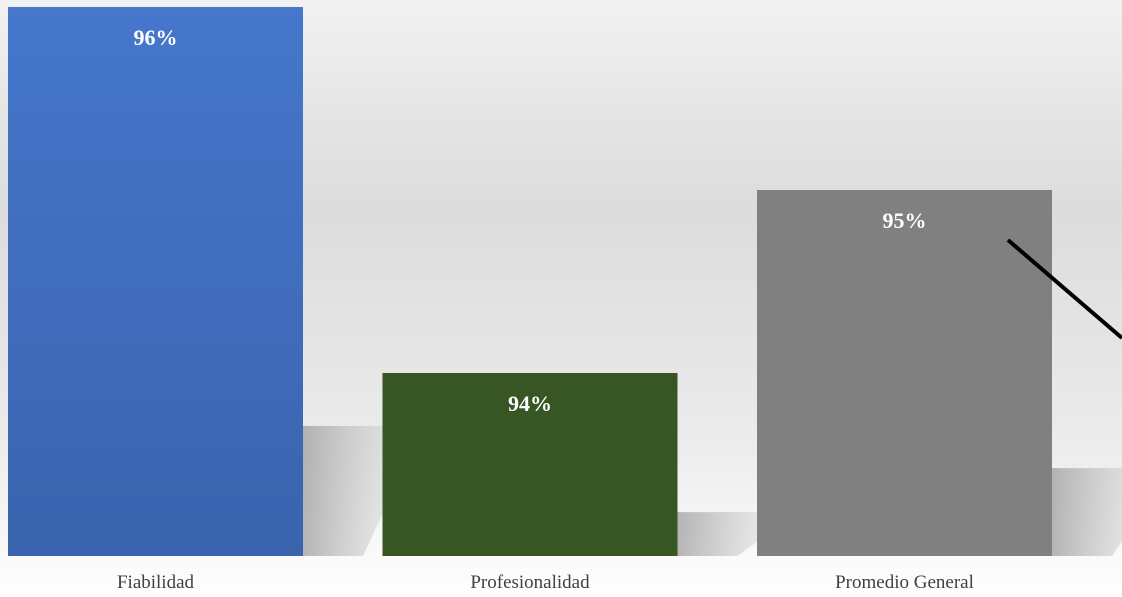  Describe the element at coordinates (530, 582) in the screenshot. I see `category-label: Profesionalidad` at that location.